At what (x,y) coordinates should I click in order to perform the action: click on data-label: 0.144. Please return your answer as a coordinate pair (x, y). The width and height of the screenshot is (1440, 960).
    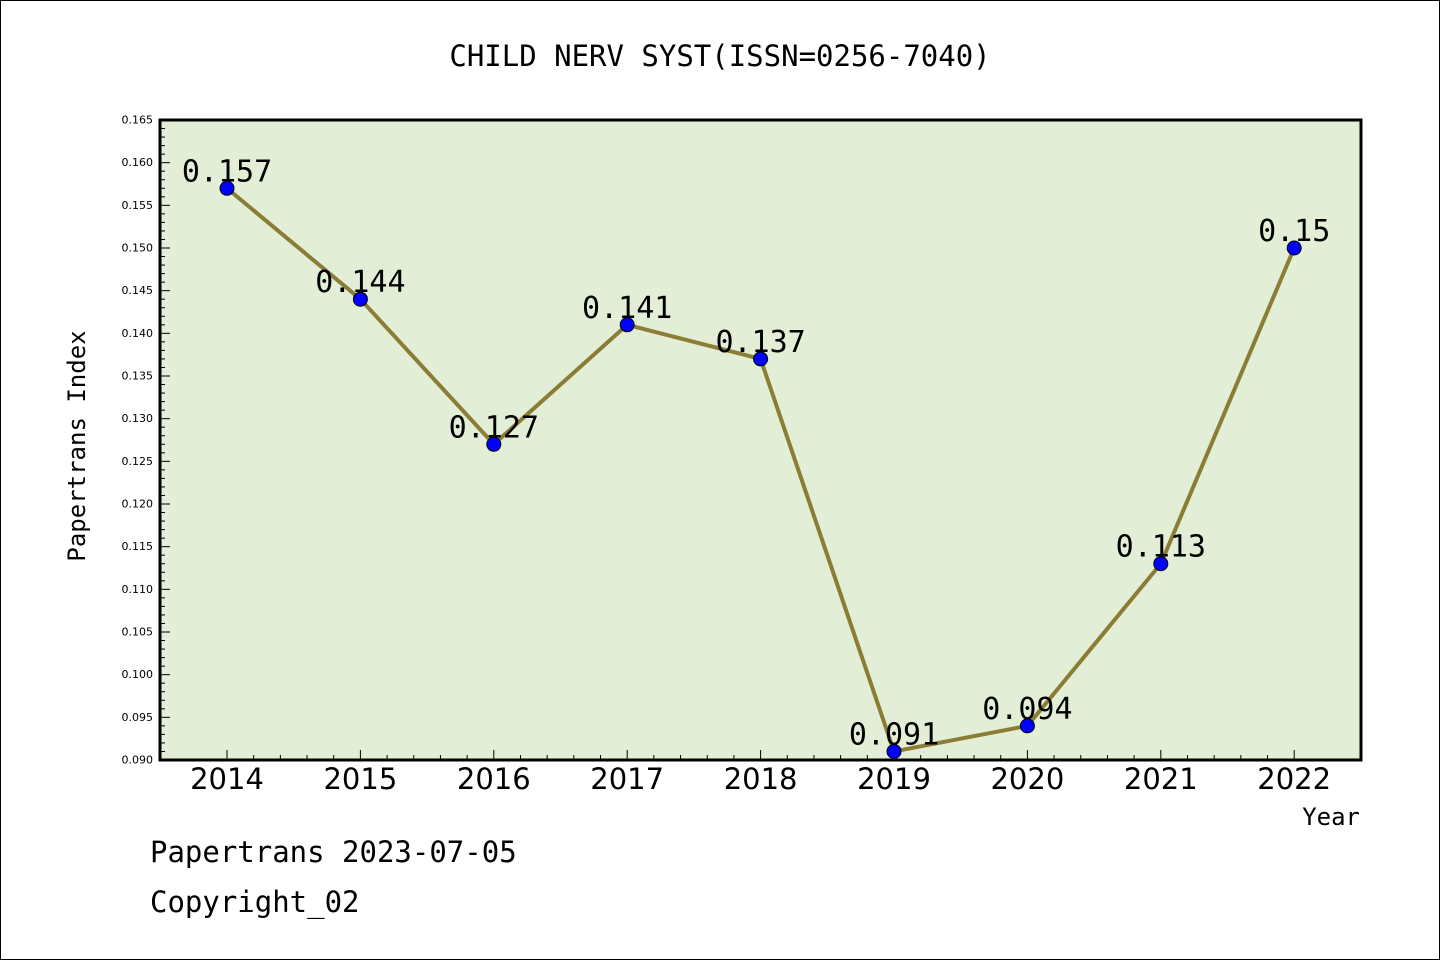
    Looking at the image, I should click on (360, 282).